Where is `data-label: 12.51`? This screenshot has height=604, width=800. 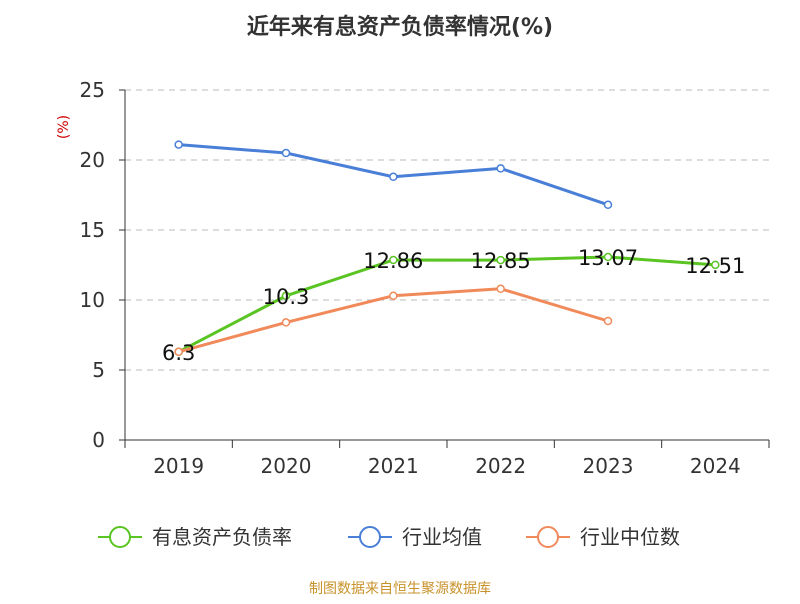
data-label: 12.51 is located at coordinates (715, 266).